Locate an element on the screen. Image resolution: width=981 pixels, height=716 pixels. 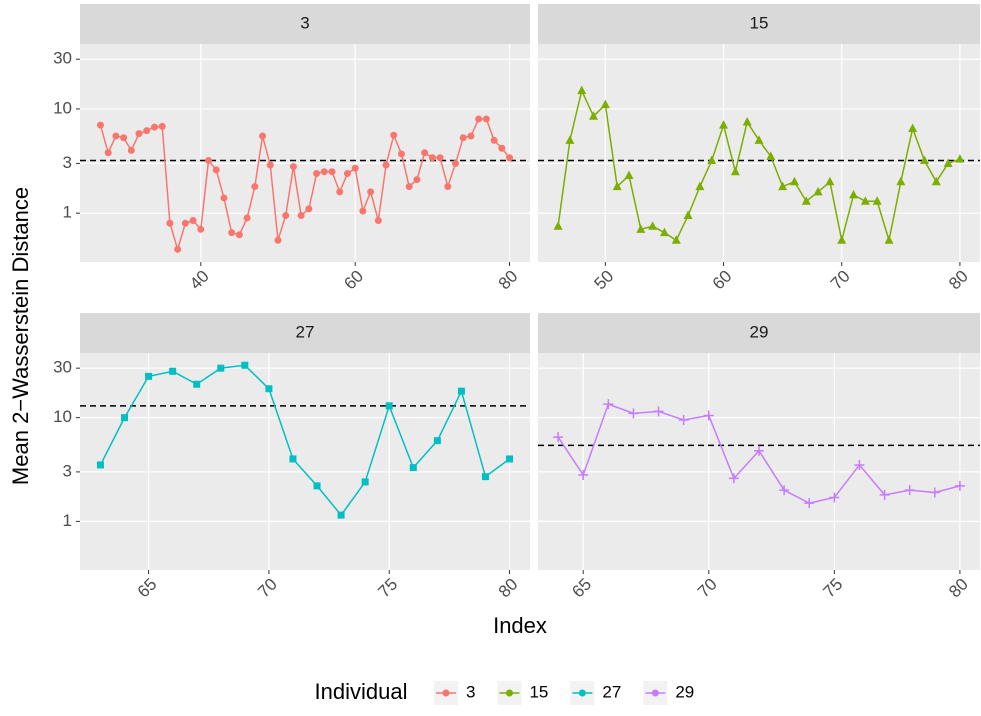
legend-label: 29 is located at coordinates (684, 691).